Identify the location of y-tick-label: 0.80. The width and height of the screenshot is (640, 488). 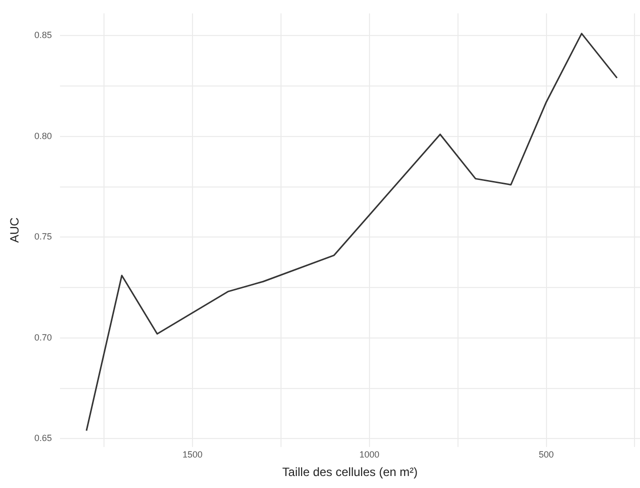
(43, 135).